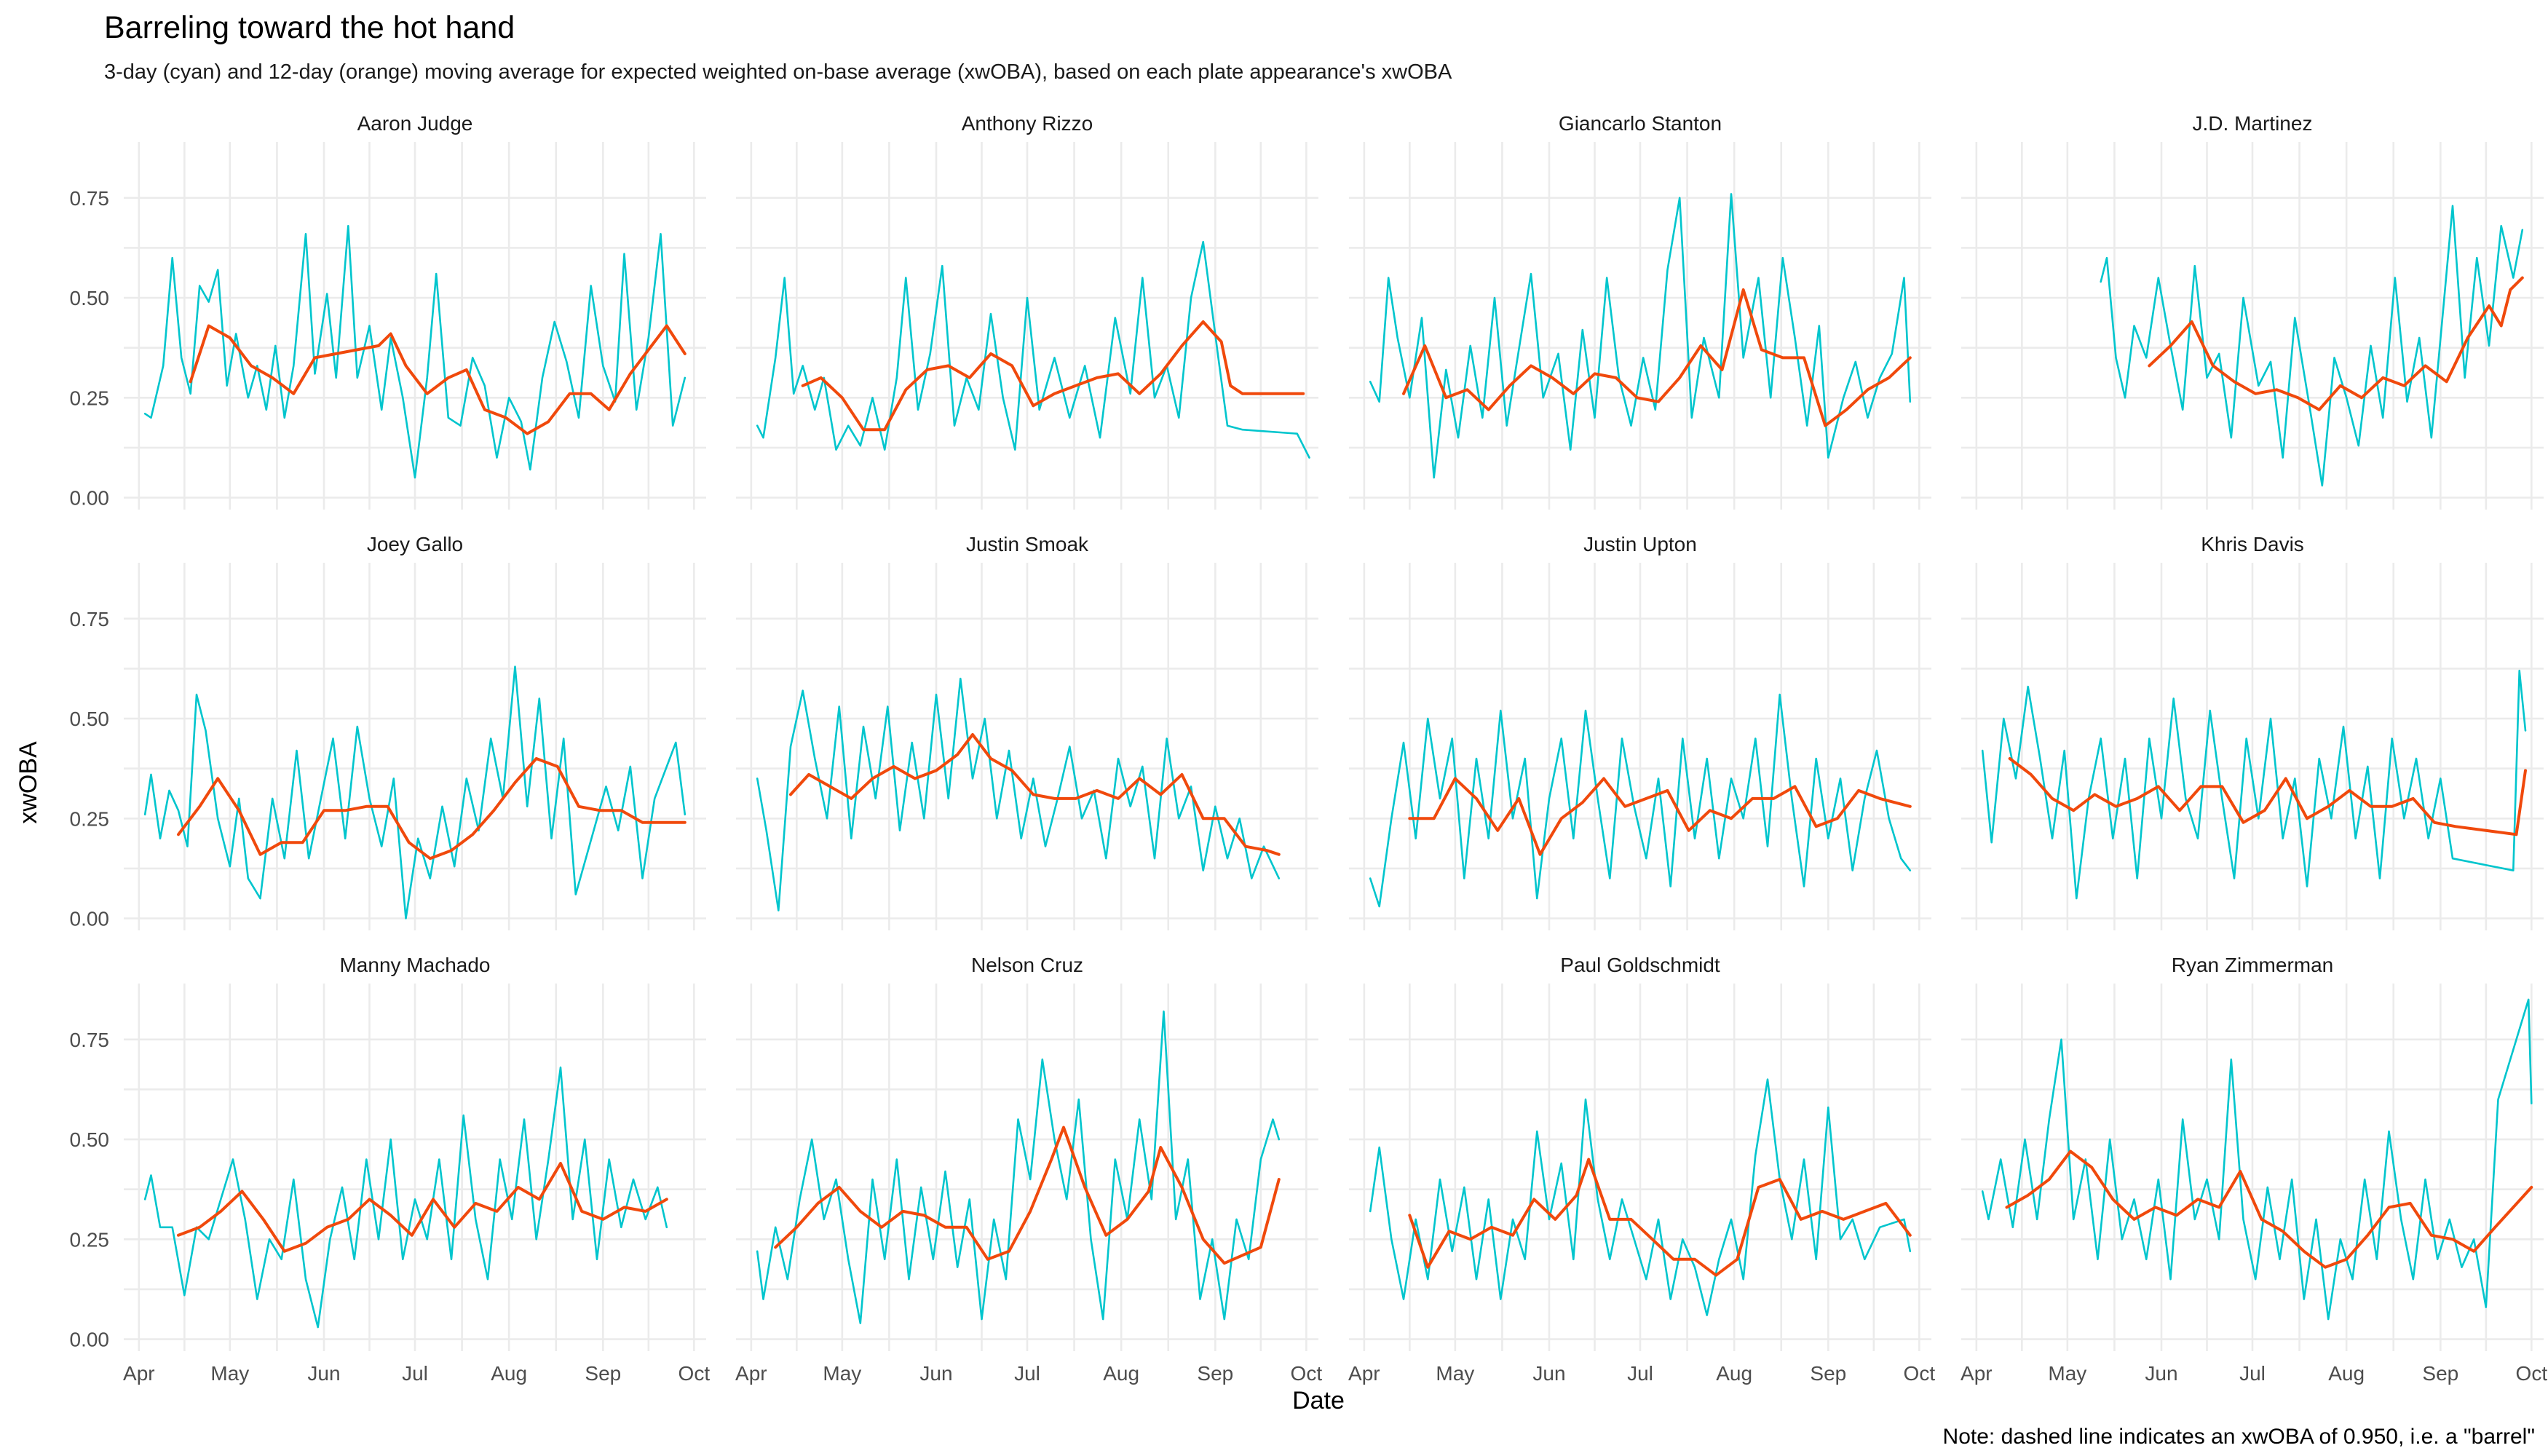 Image resolution: width=2548 pixels, height=1456 pixels. I want to click on facet-label: Joey Gallo, so click(415, 544).